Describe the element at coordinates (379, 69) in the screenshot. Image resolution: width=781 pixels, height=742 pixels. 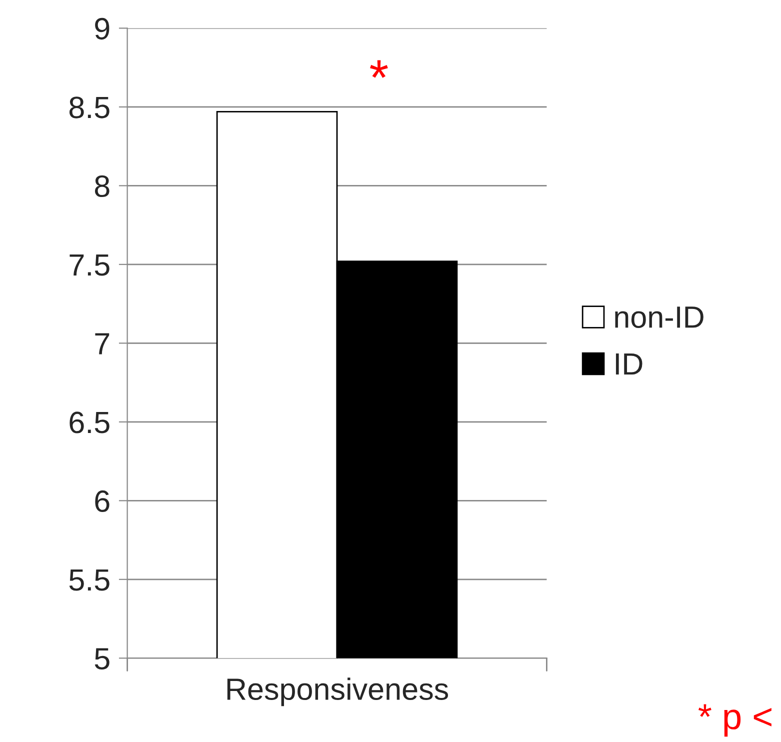
I see `annotation: *` at that location.